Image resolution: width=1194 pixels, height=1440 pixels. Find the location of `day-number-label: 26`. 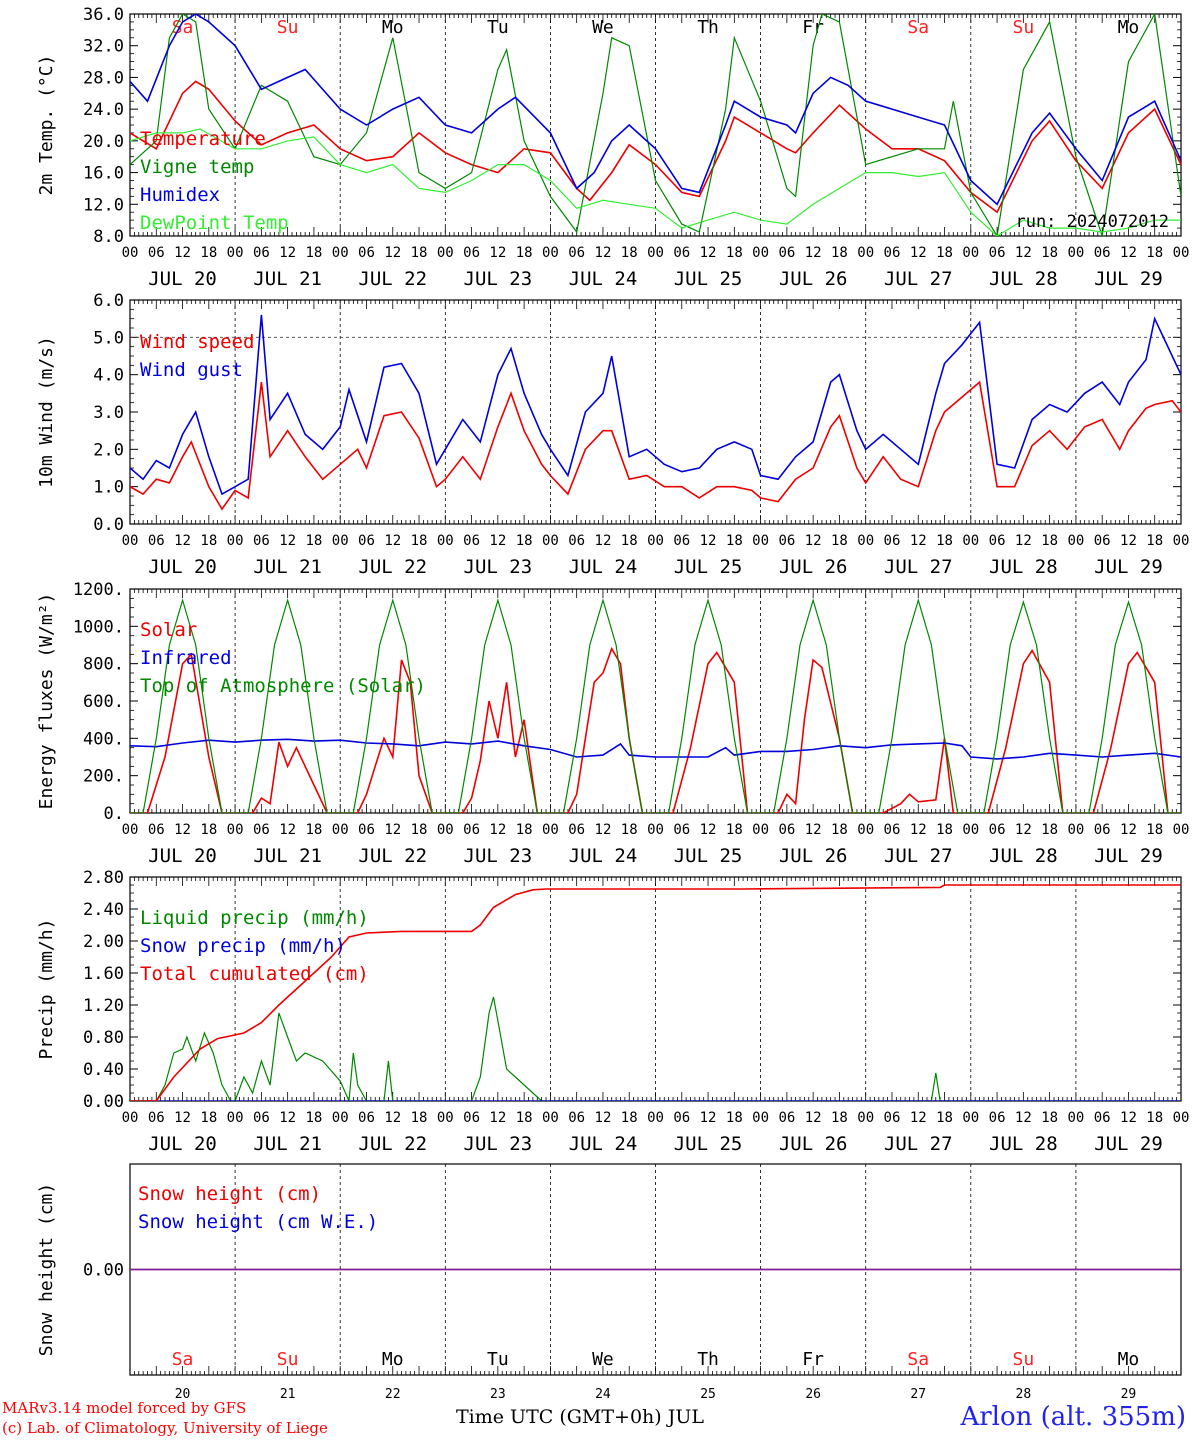

day-number-label: 26 is located at coordinates (813, 1394).